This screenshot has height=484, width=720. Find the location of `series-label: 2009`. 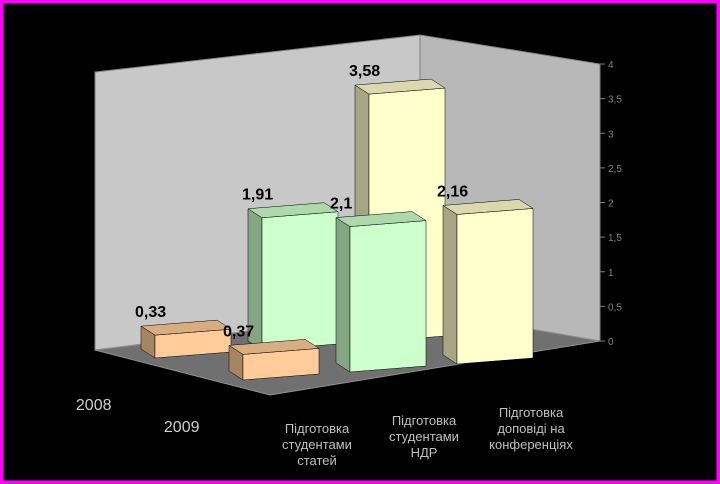

series-label: 2009 is located at coordinates (182, 427).